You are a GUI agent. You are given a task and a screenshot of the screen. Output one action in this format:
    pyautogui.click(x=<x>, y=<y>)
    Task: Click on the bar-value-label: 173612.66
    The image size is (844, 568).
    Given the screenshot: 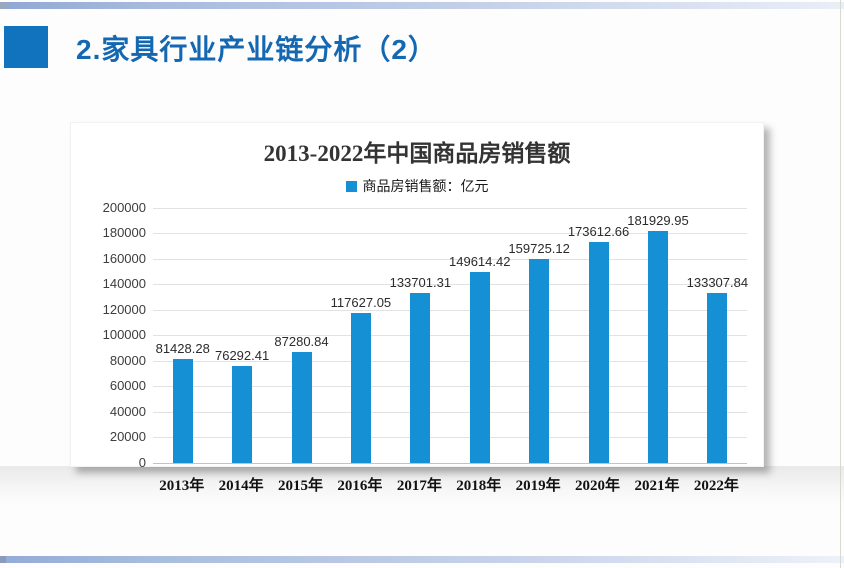 What is the action you would take?
    pyautogui.click(x=598, y=231)
    